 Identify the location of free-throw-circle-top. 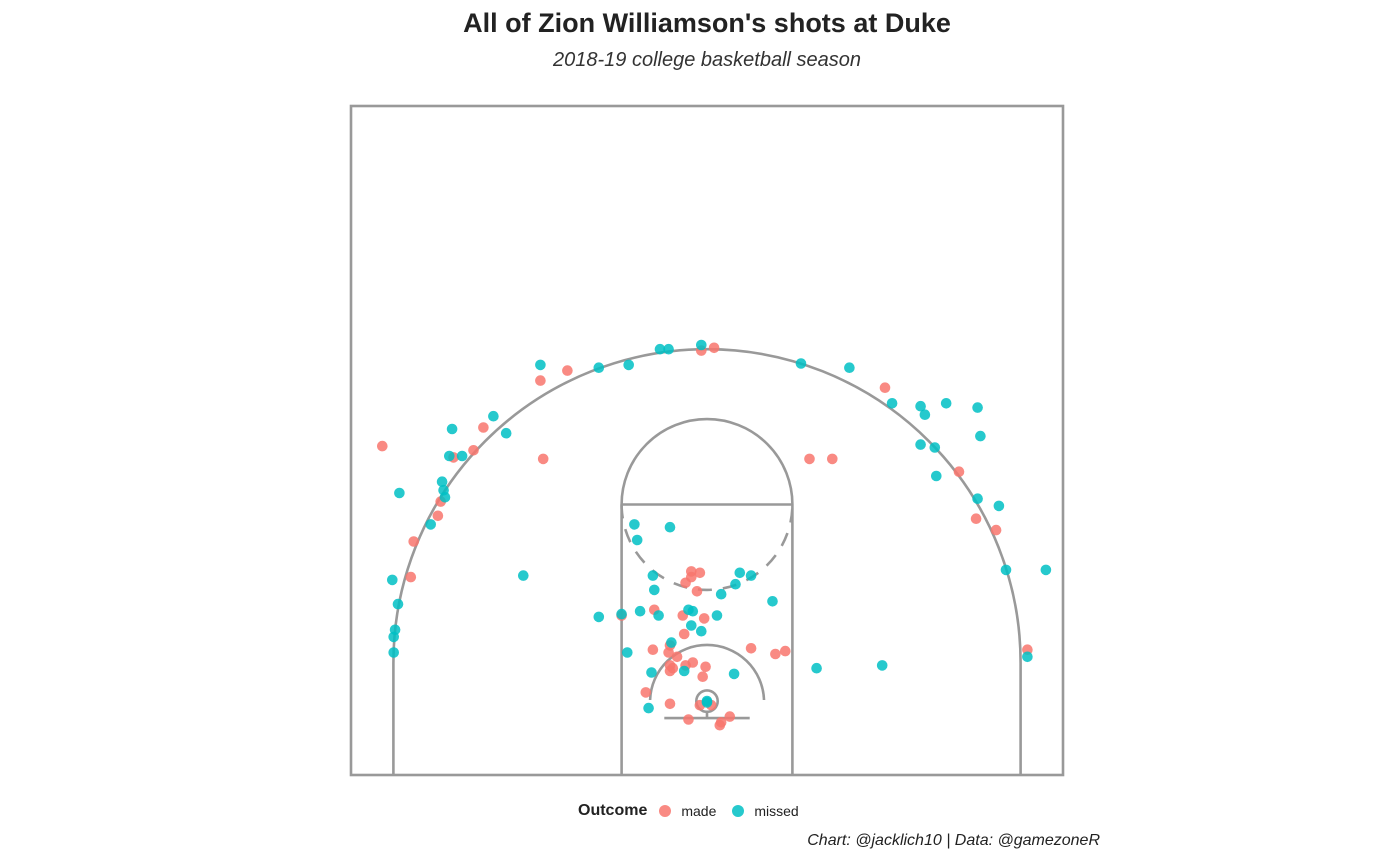
(707, 461).